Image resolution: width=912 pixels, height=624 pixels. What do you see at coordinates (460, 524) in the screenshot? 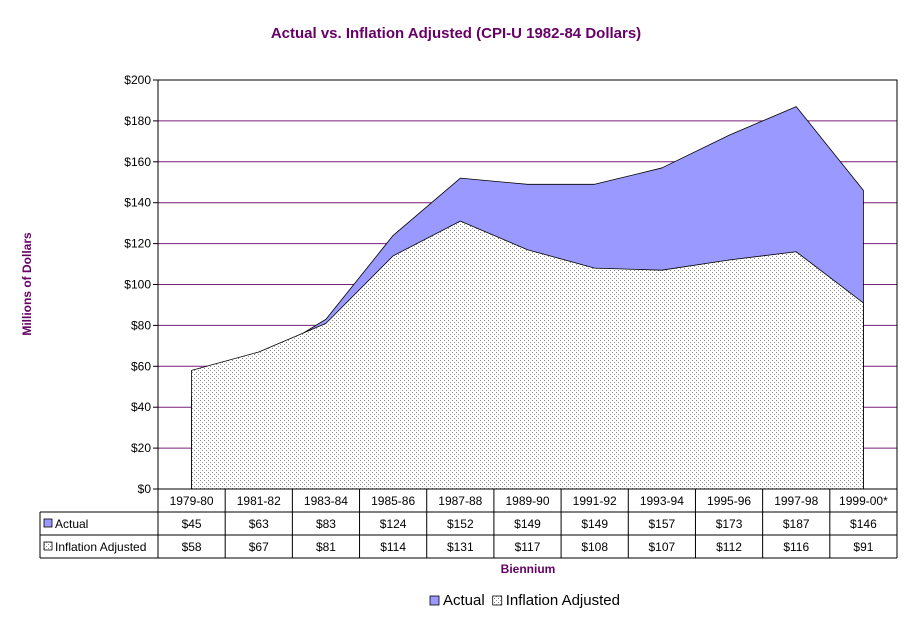
I see `table-value-cell: $152` at bounding box center [460, 524].